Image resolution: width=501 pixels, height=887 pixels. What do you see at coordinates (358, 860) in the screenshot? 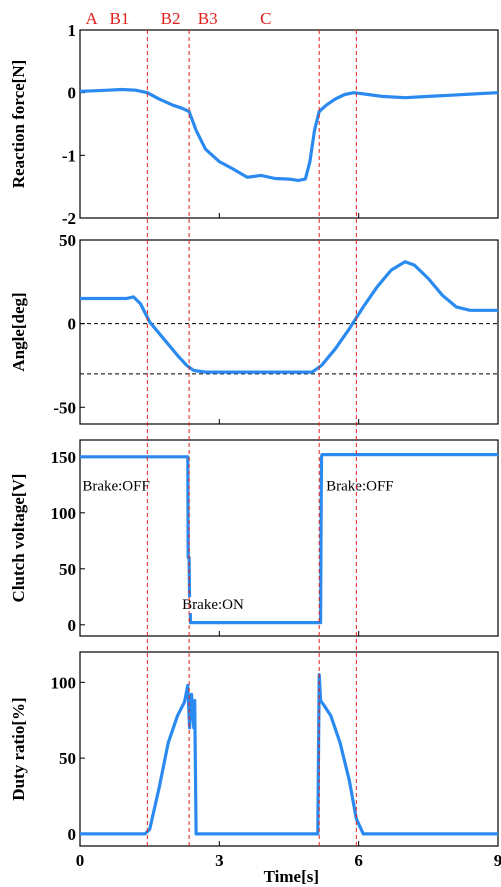
I see `x-tick-label: 6` at bounding box center [358, 860].